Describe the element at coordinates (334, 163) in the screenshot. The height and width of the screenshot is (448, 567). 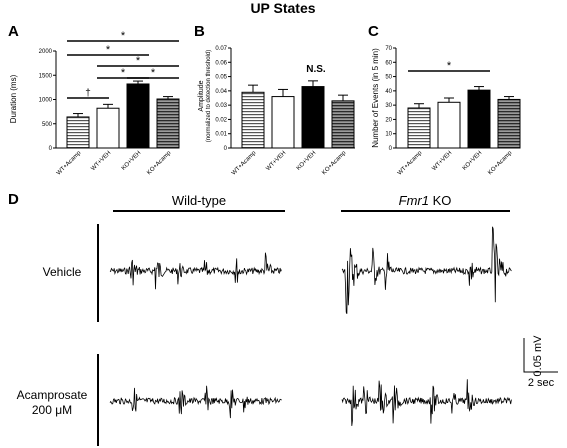
I see `panel-b-category-label: KO+Acamp` at that location.